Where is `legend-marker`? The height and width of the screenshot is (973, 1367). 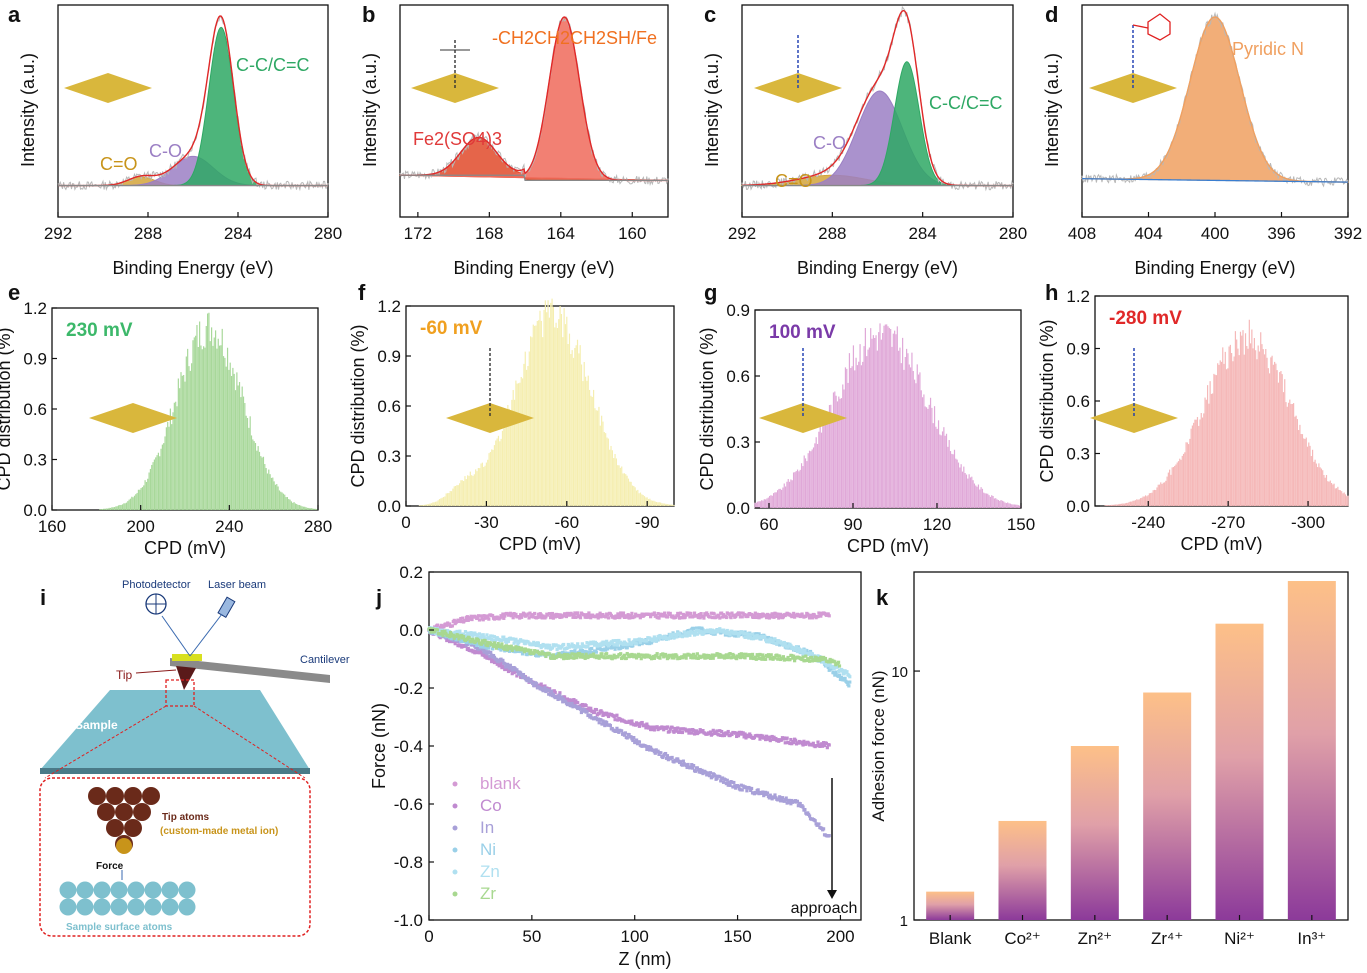 legend-marker is located at coordinates (455, 828).